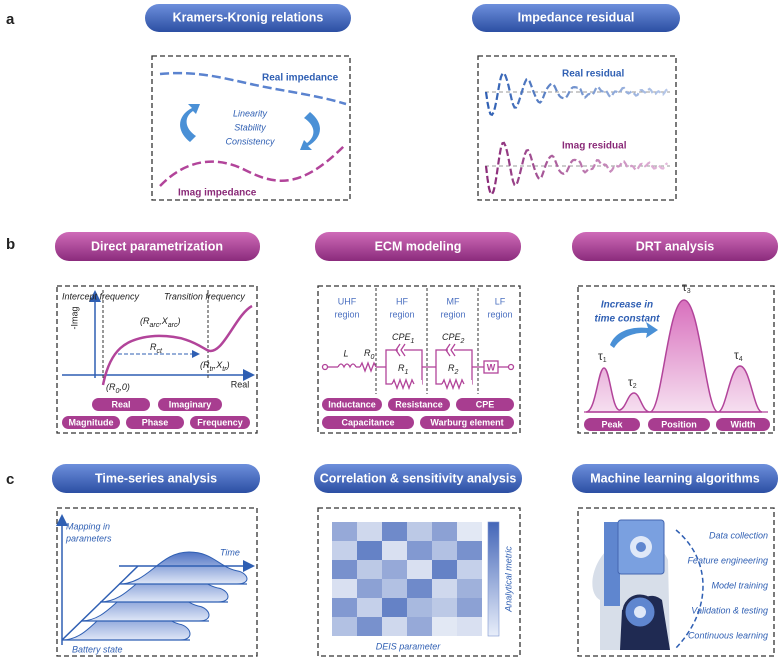 This screenshot has height=666, width=780. What do you see at coordinates (100, 603) in the screenshot?
I see `axis` at bounding box center [100, 603].